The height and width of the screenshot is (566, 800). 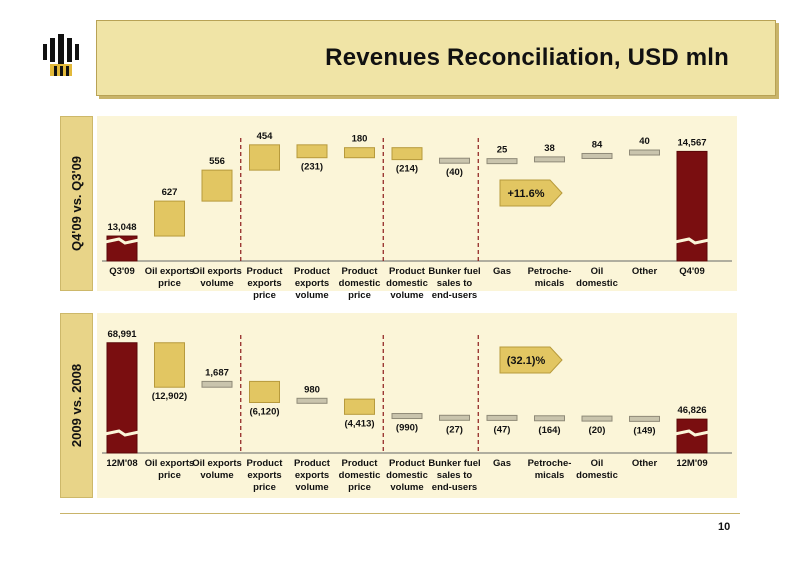 What do you see at coordinates (597, 430) in the screenshot?
I see `bar-value-label: (20)` at bounding box center [597, 430].